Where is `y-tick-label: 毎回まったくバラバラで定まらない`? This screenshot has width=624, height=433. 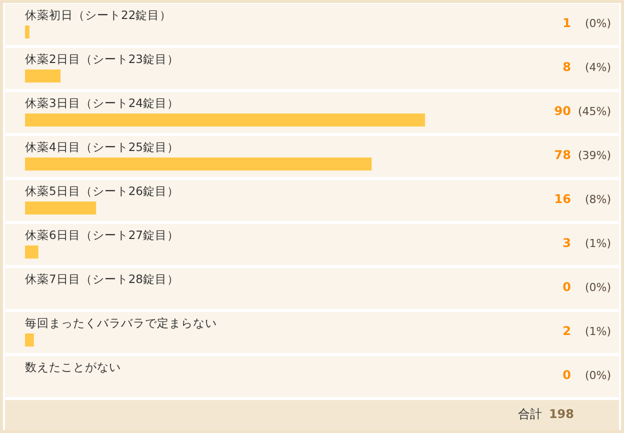 y-tick-label: 毎回まったくバラバラで定まらない is located at coordinates (121, 323).